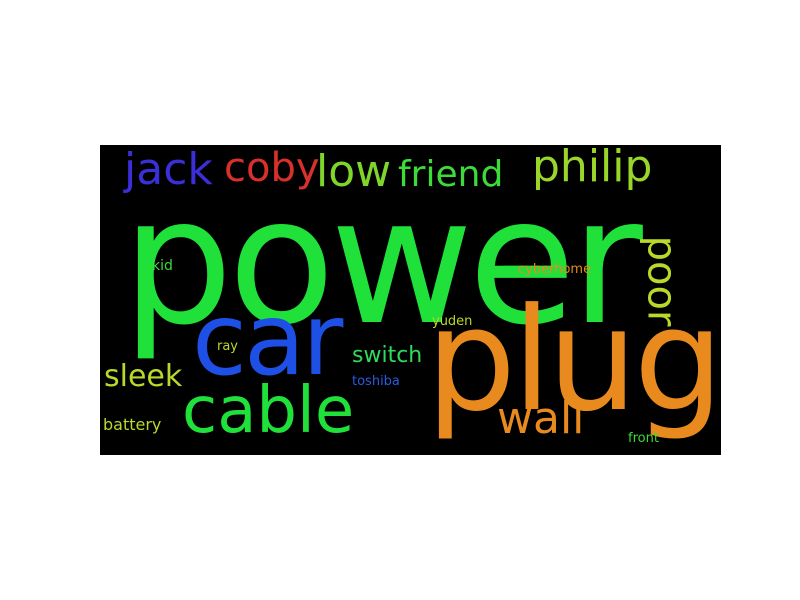 The height and width of the screenshot is (600, 800). Describe the element at coordinates (272, 168) in the screenshot. I see `word-coby: coby` at that location.